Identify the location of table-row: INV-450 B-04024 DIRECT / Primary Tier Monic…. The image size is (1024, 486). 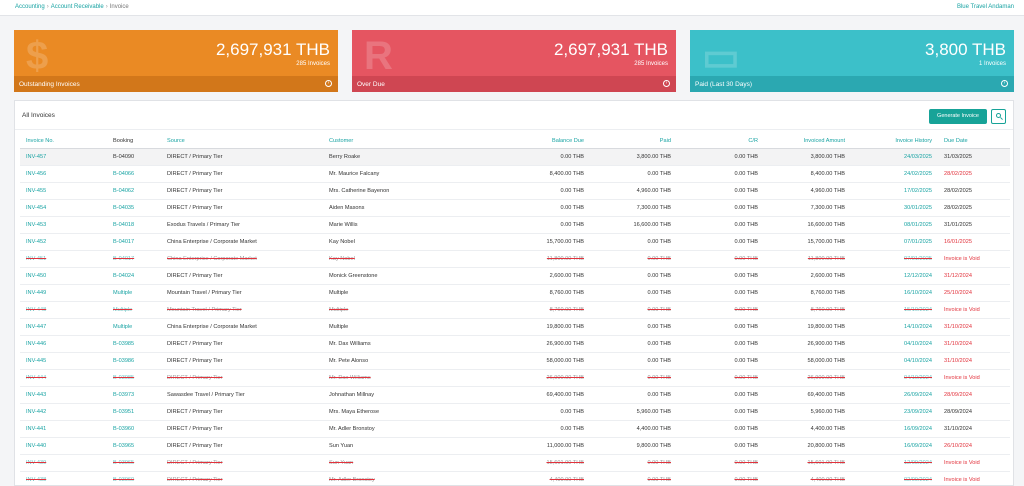
(515, 276).